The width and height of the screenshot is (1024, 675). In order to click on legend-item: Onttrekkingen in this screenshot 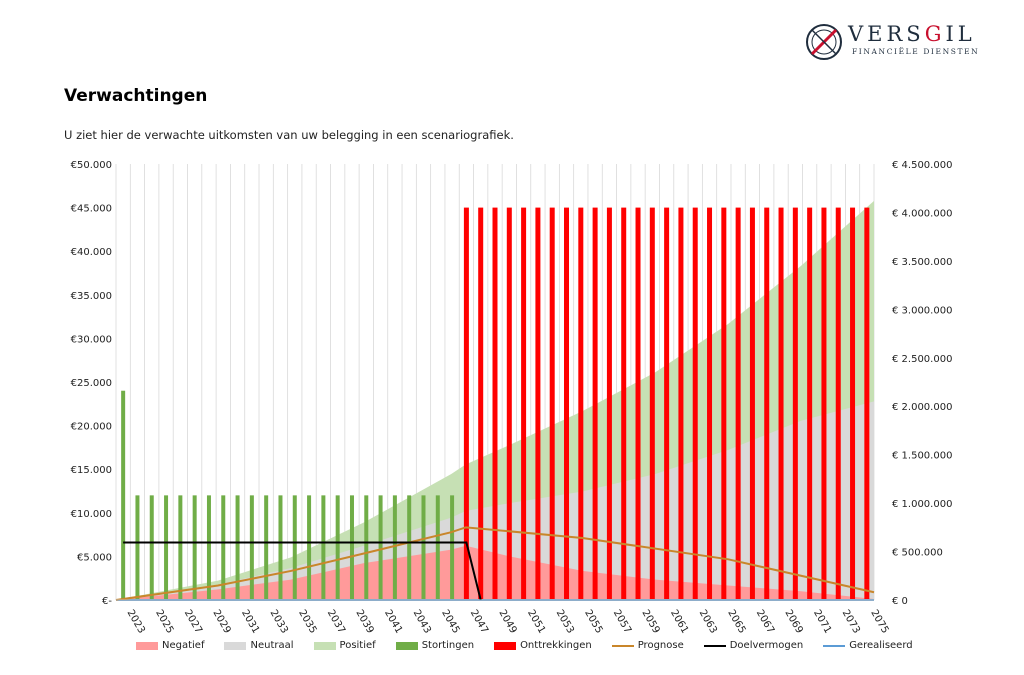, I will do `click(543, 645)`.